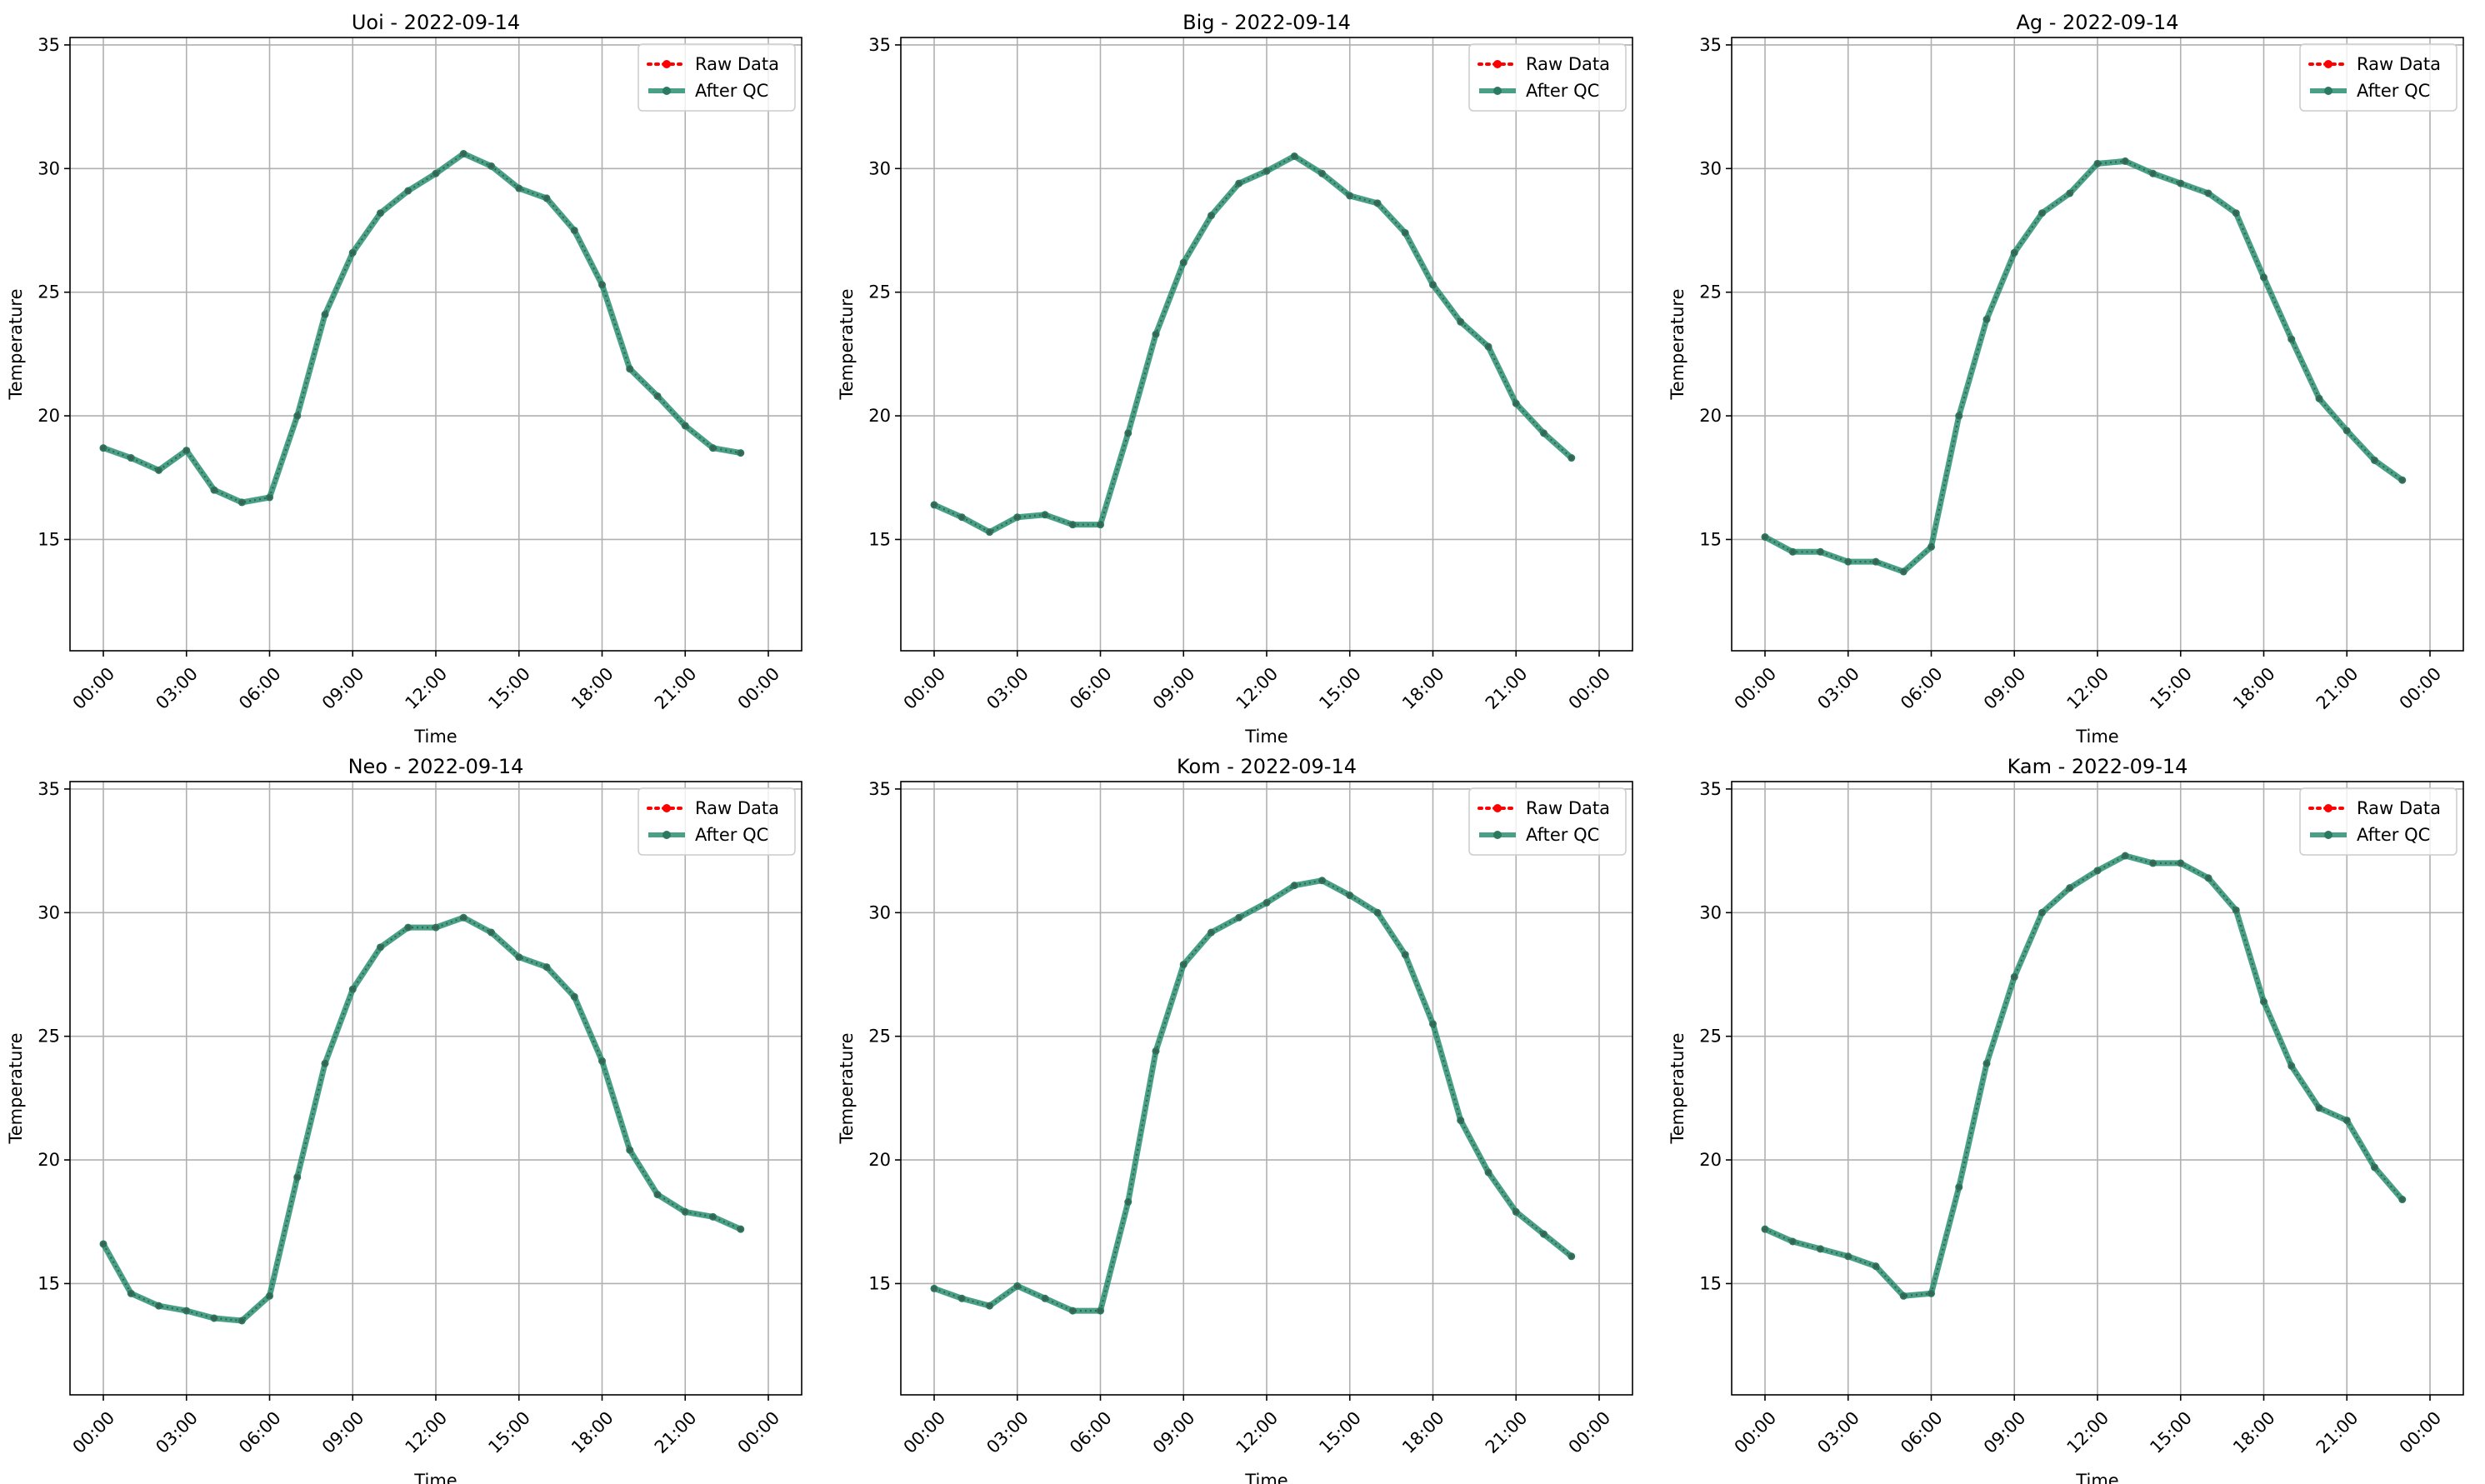 This screenshot has height=1484, width=2485. Describe the element at coordinates (2254, 688) in the screenshot. I see `x-tick-label: 18:00` at that location.